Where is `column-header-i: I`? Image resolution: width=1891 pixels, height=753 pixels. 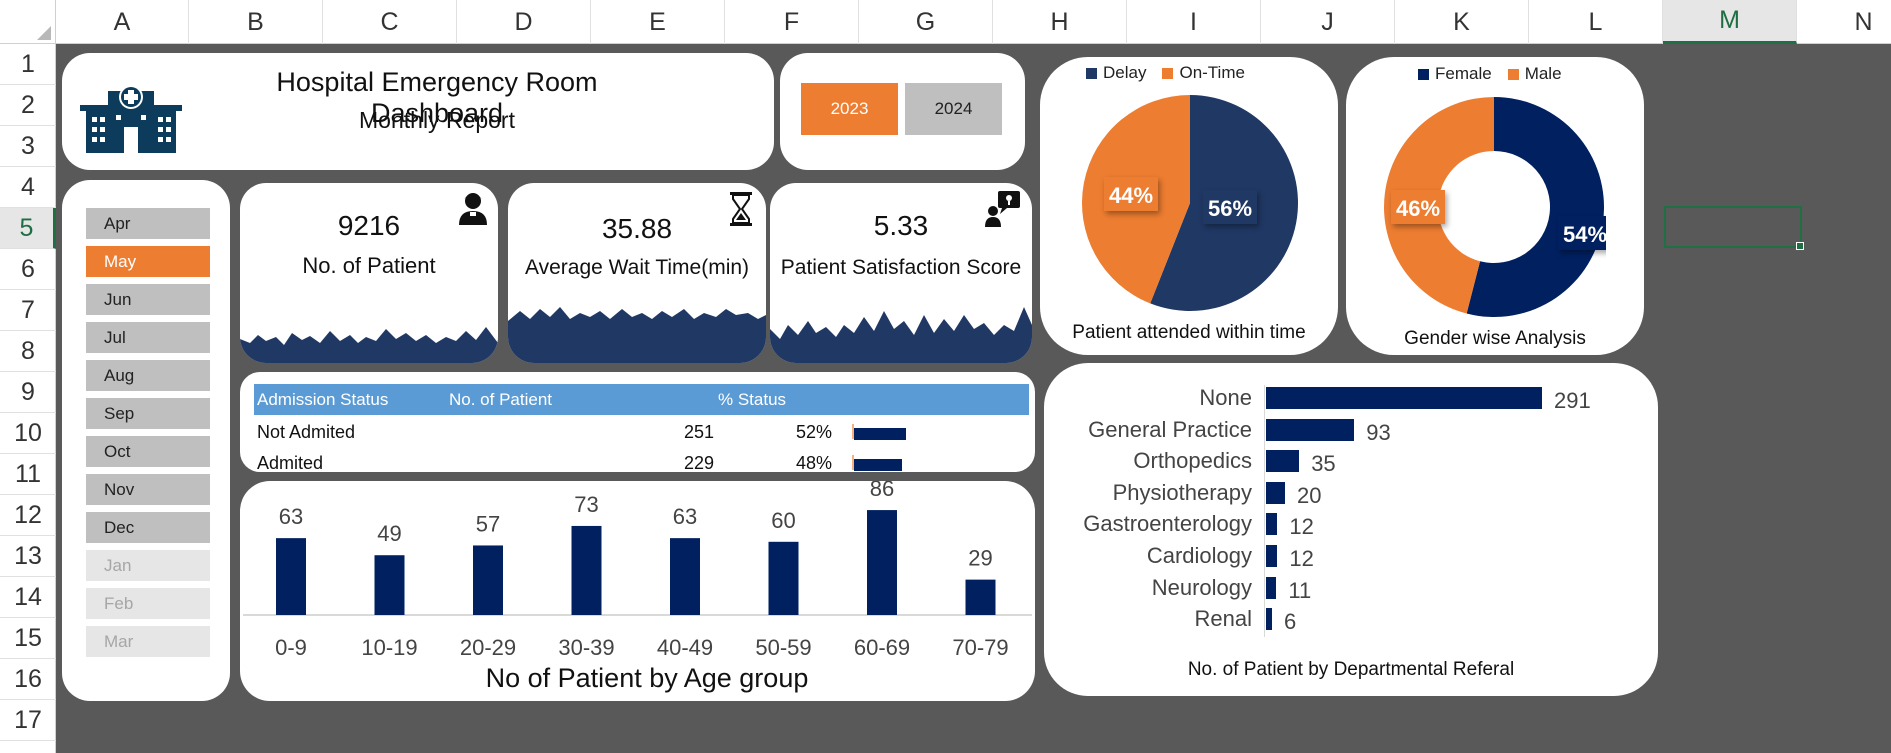 column-header-i: I is located at coordinates (1194, 22).